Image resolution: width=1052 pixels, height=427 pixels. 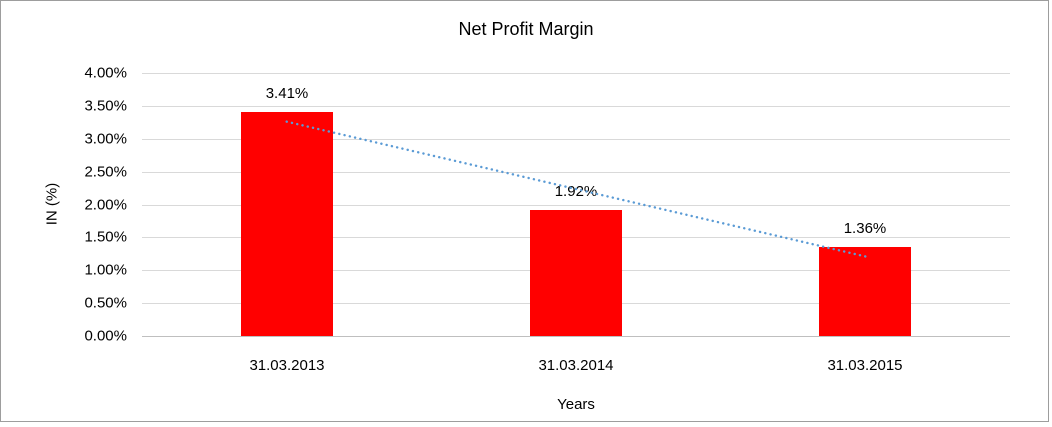 I want to click on data-label: 3.41%, so click(x=287, y=93).